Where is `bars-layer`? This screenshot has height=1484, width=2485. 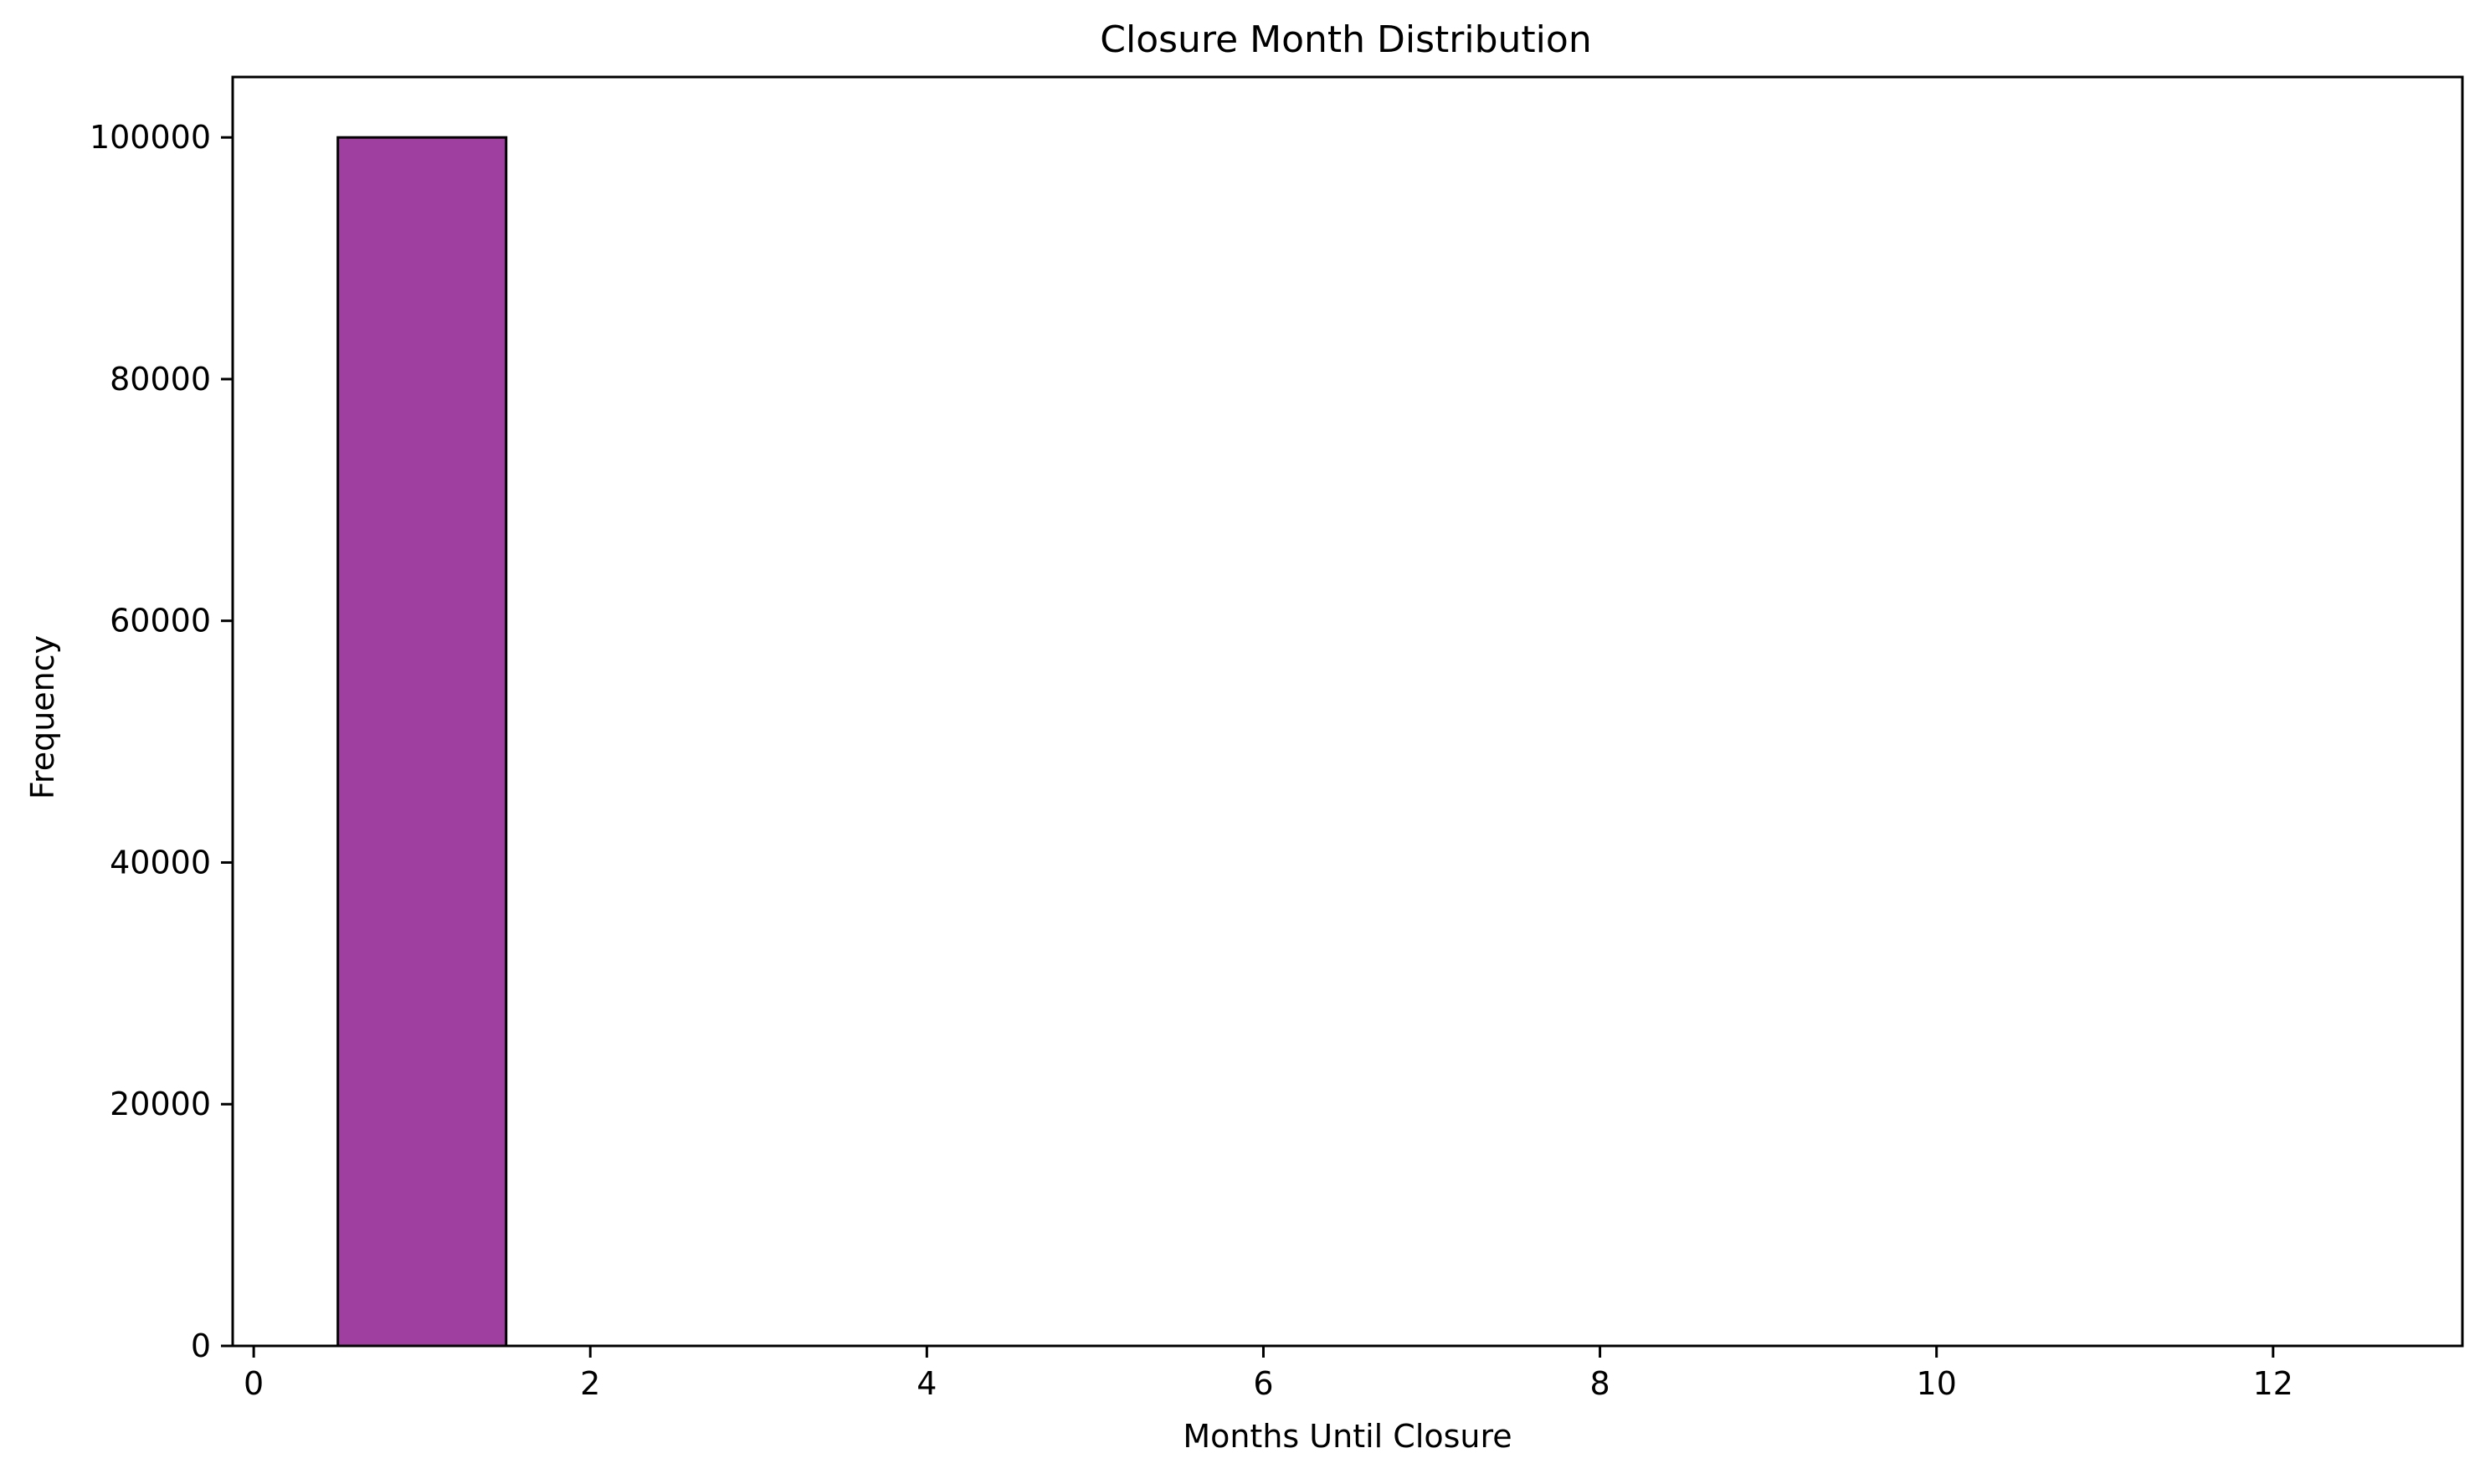 bars-layer is located at coordinates (422, 742).